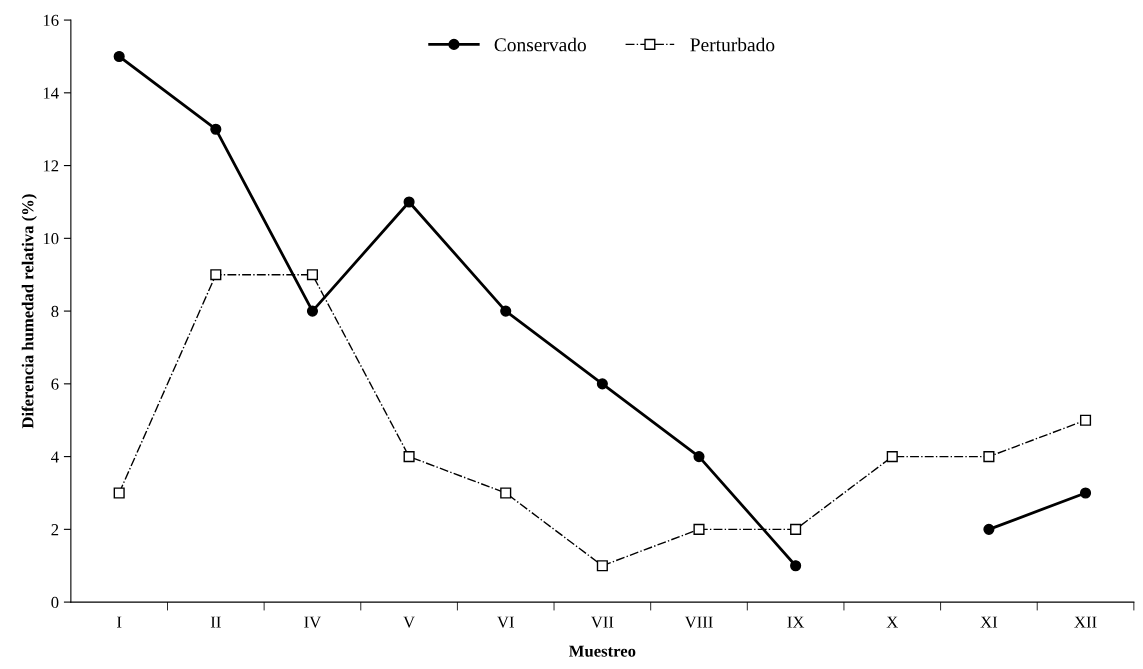  I want to click on x-tick-label: VIII, so click(698, 622).